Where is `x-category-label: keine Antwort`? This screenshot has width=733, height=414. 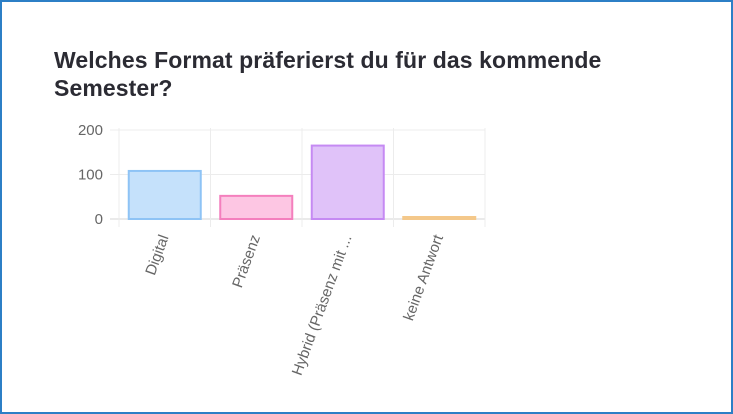 x-category-label: keine Antwort is located at coordinates (423, 277).